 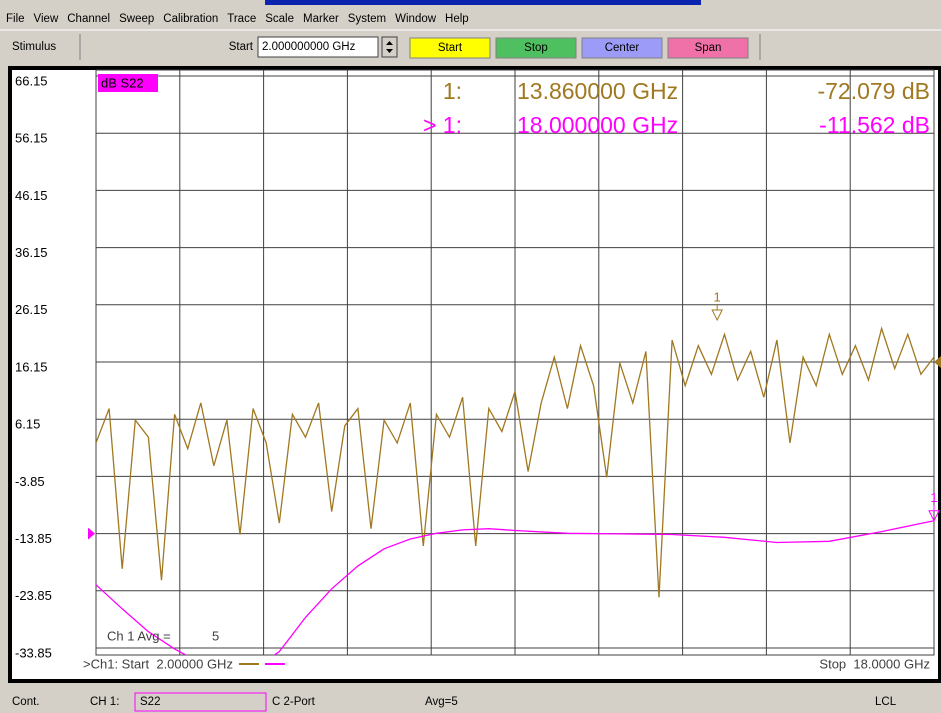 I want to click on button-label: Center, so click(x=622, y=48).